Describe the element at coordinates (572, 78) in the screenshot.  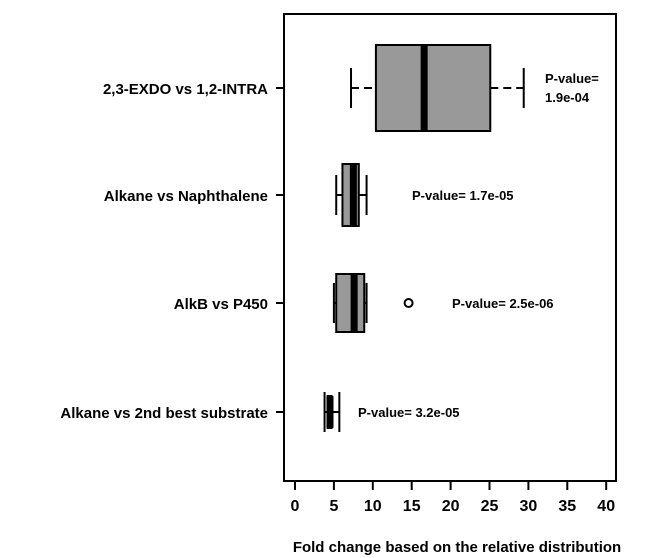
I see `pvalue-label: P-value=` at that location.